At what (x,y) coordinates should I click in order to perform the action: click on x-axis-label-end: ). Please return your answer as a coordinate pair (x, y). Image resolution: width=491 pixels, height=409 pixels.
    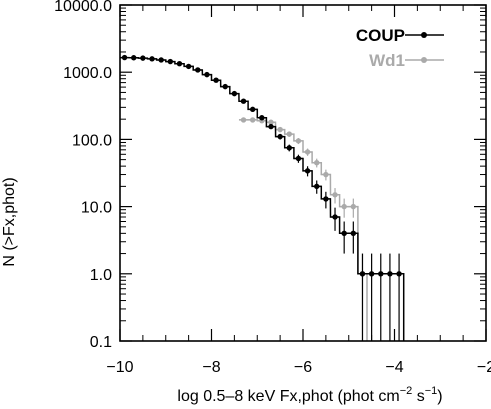
    Looking at the image, I should click on (439, 396).